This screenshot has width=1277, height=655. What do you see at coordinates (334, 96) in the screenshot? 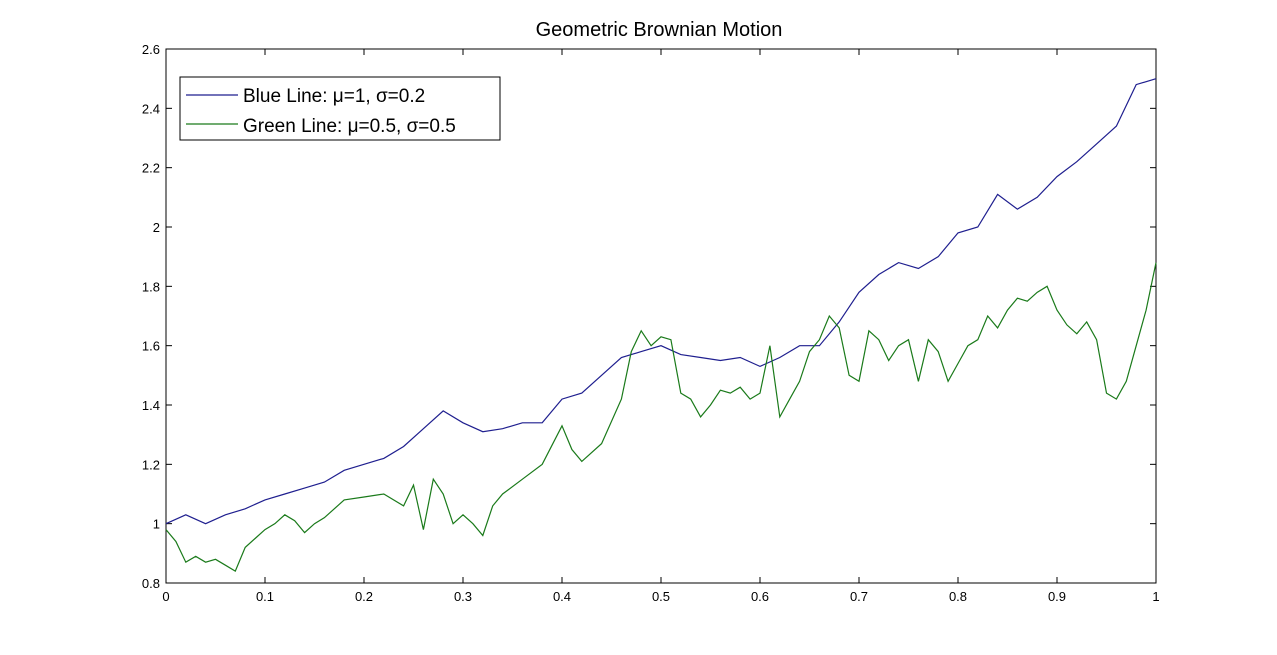
I see `legend-label-blue: Blue Line: μ=1, σ=0.2` at bounding box center [334, 96].